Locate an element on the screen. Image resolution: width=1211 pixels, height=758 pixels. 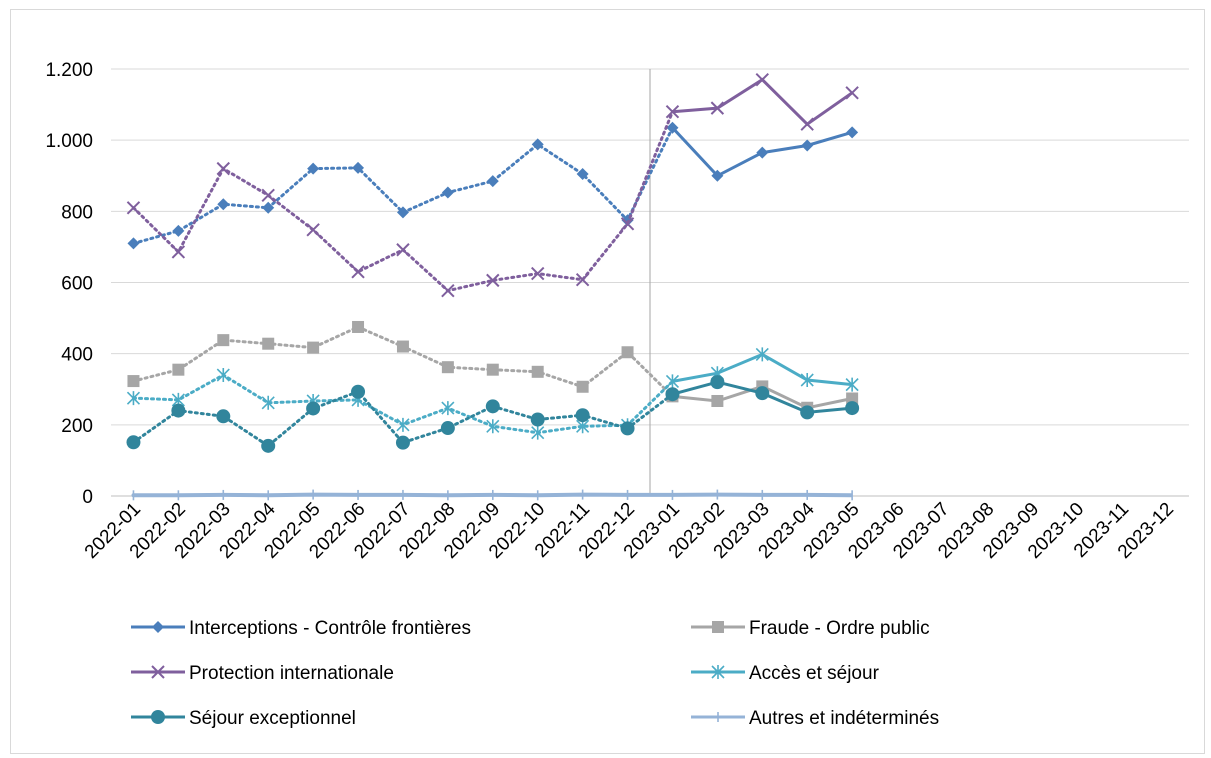
legend-item: Protection internationale is located at coordinates (262, 673).